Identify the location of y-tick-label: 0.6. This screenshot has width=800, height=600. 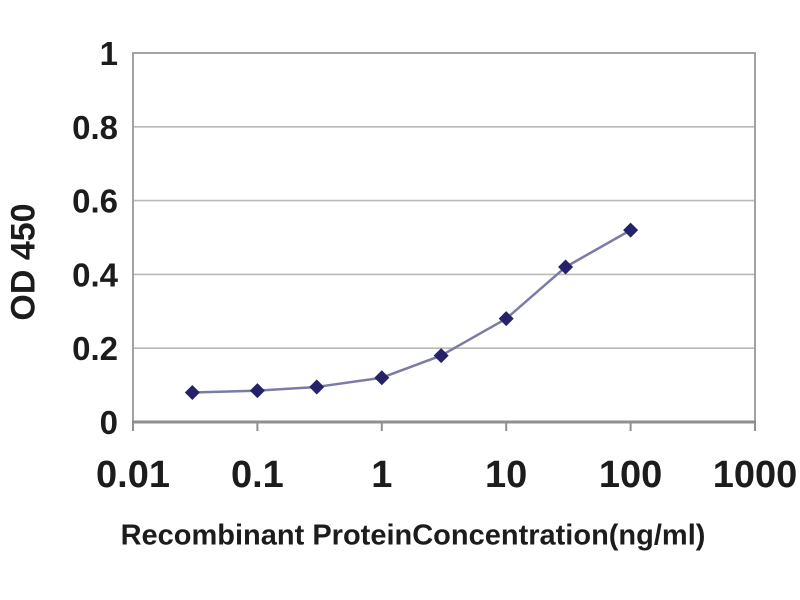
(95, 201).